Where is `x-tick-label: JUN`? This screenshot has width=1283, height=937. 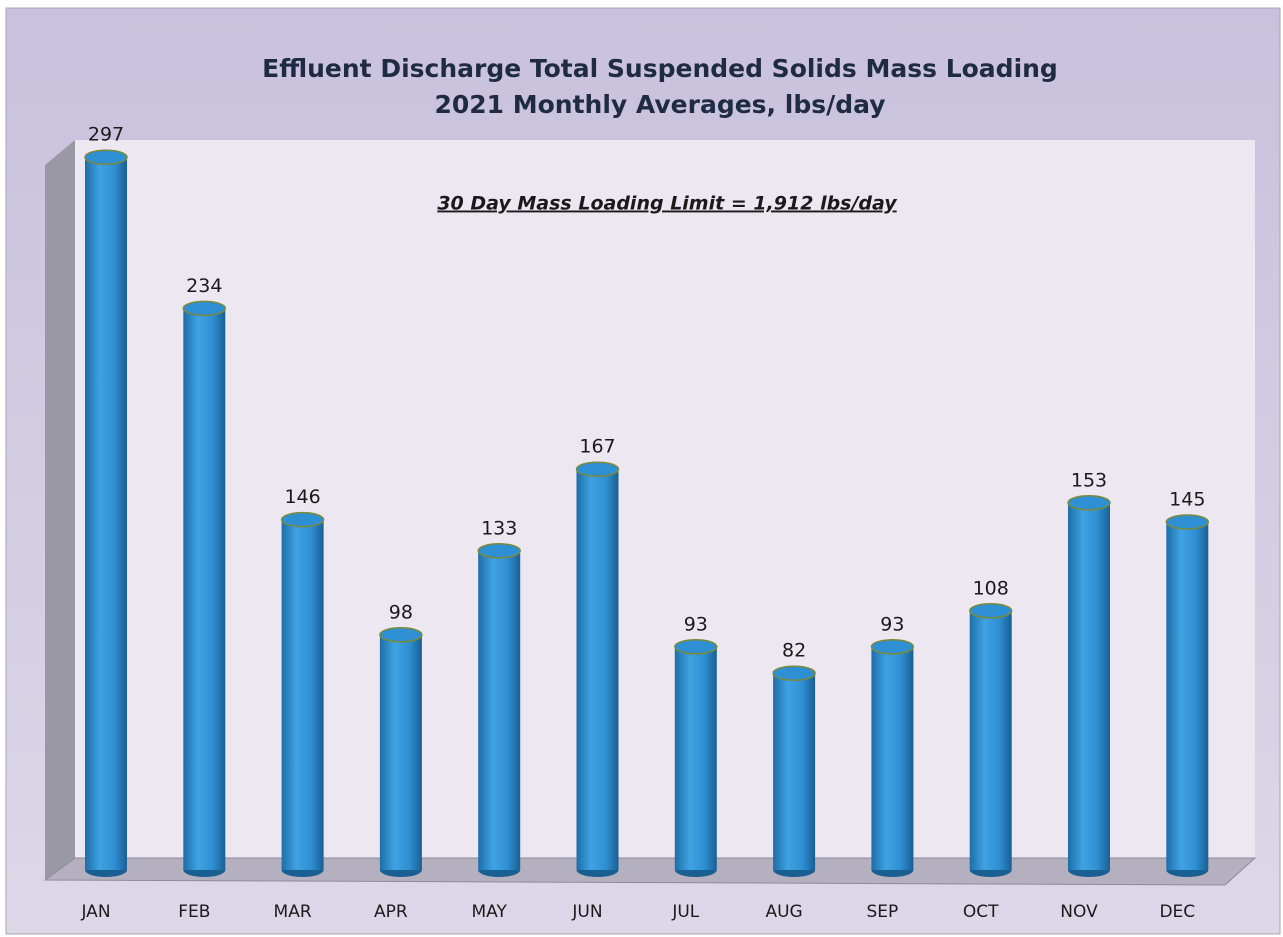
x-tick-label: JUN is located at coordinates (586, 912).